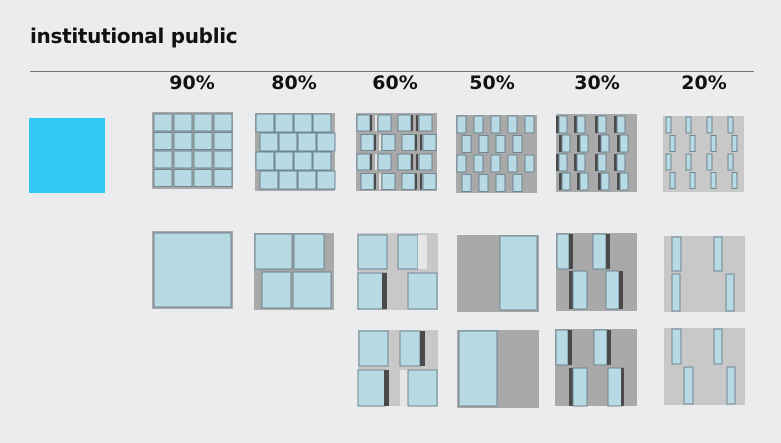 The image size is (781, 443). What do you see at coordinates (392, 71) in the screenshot?
I see `header-divider` at bounding box center [392, 71].